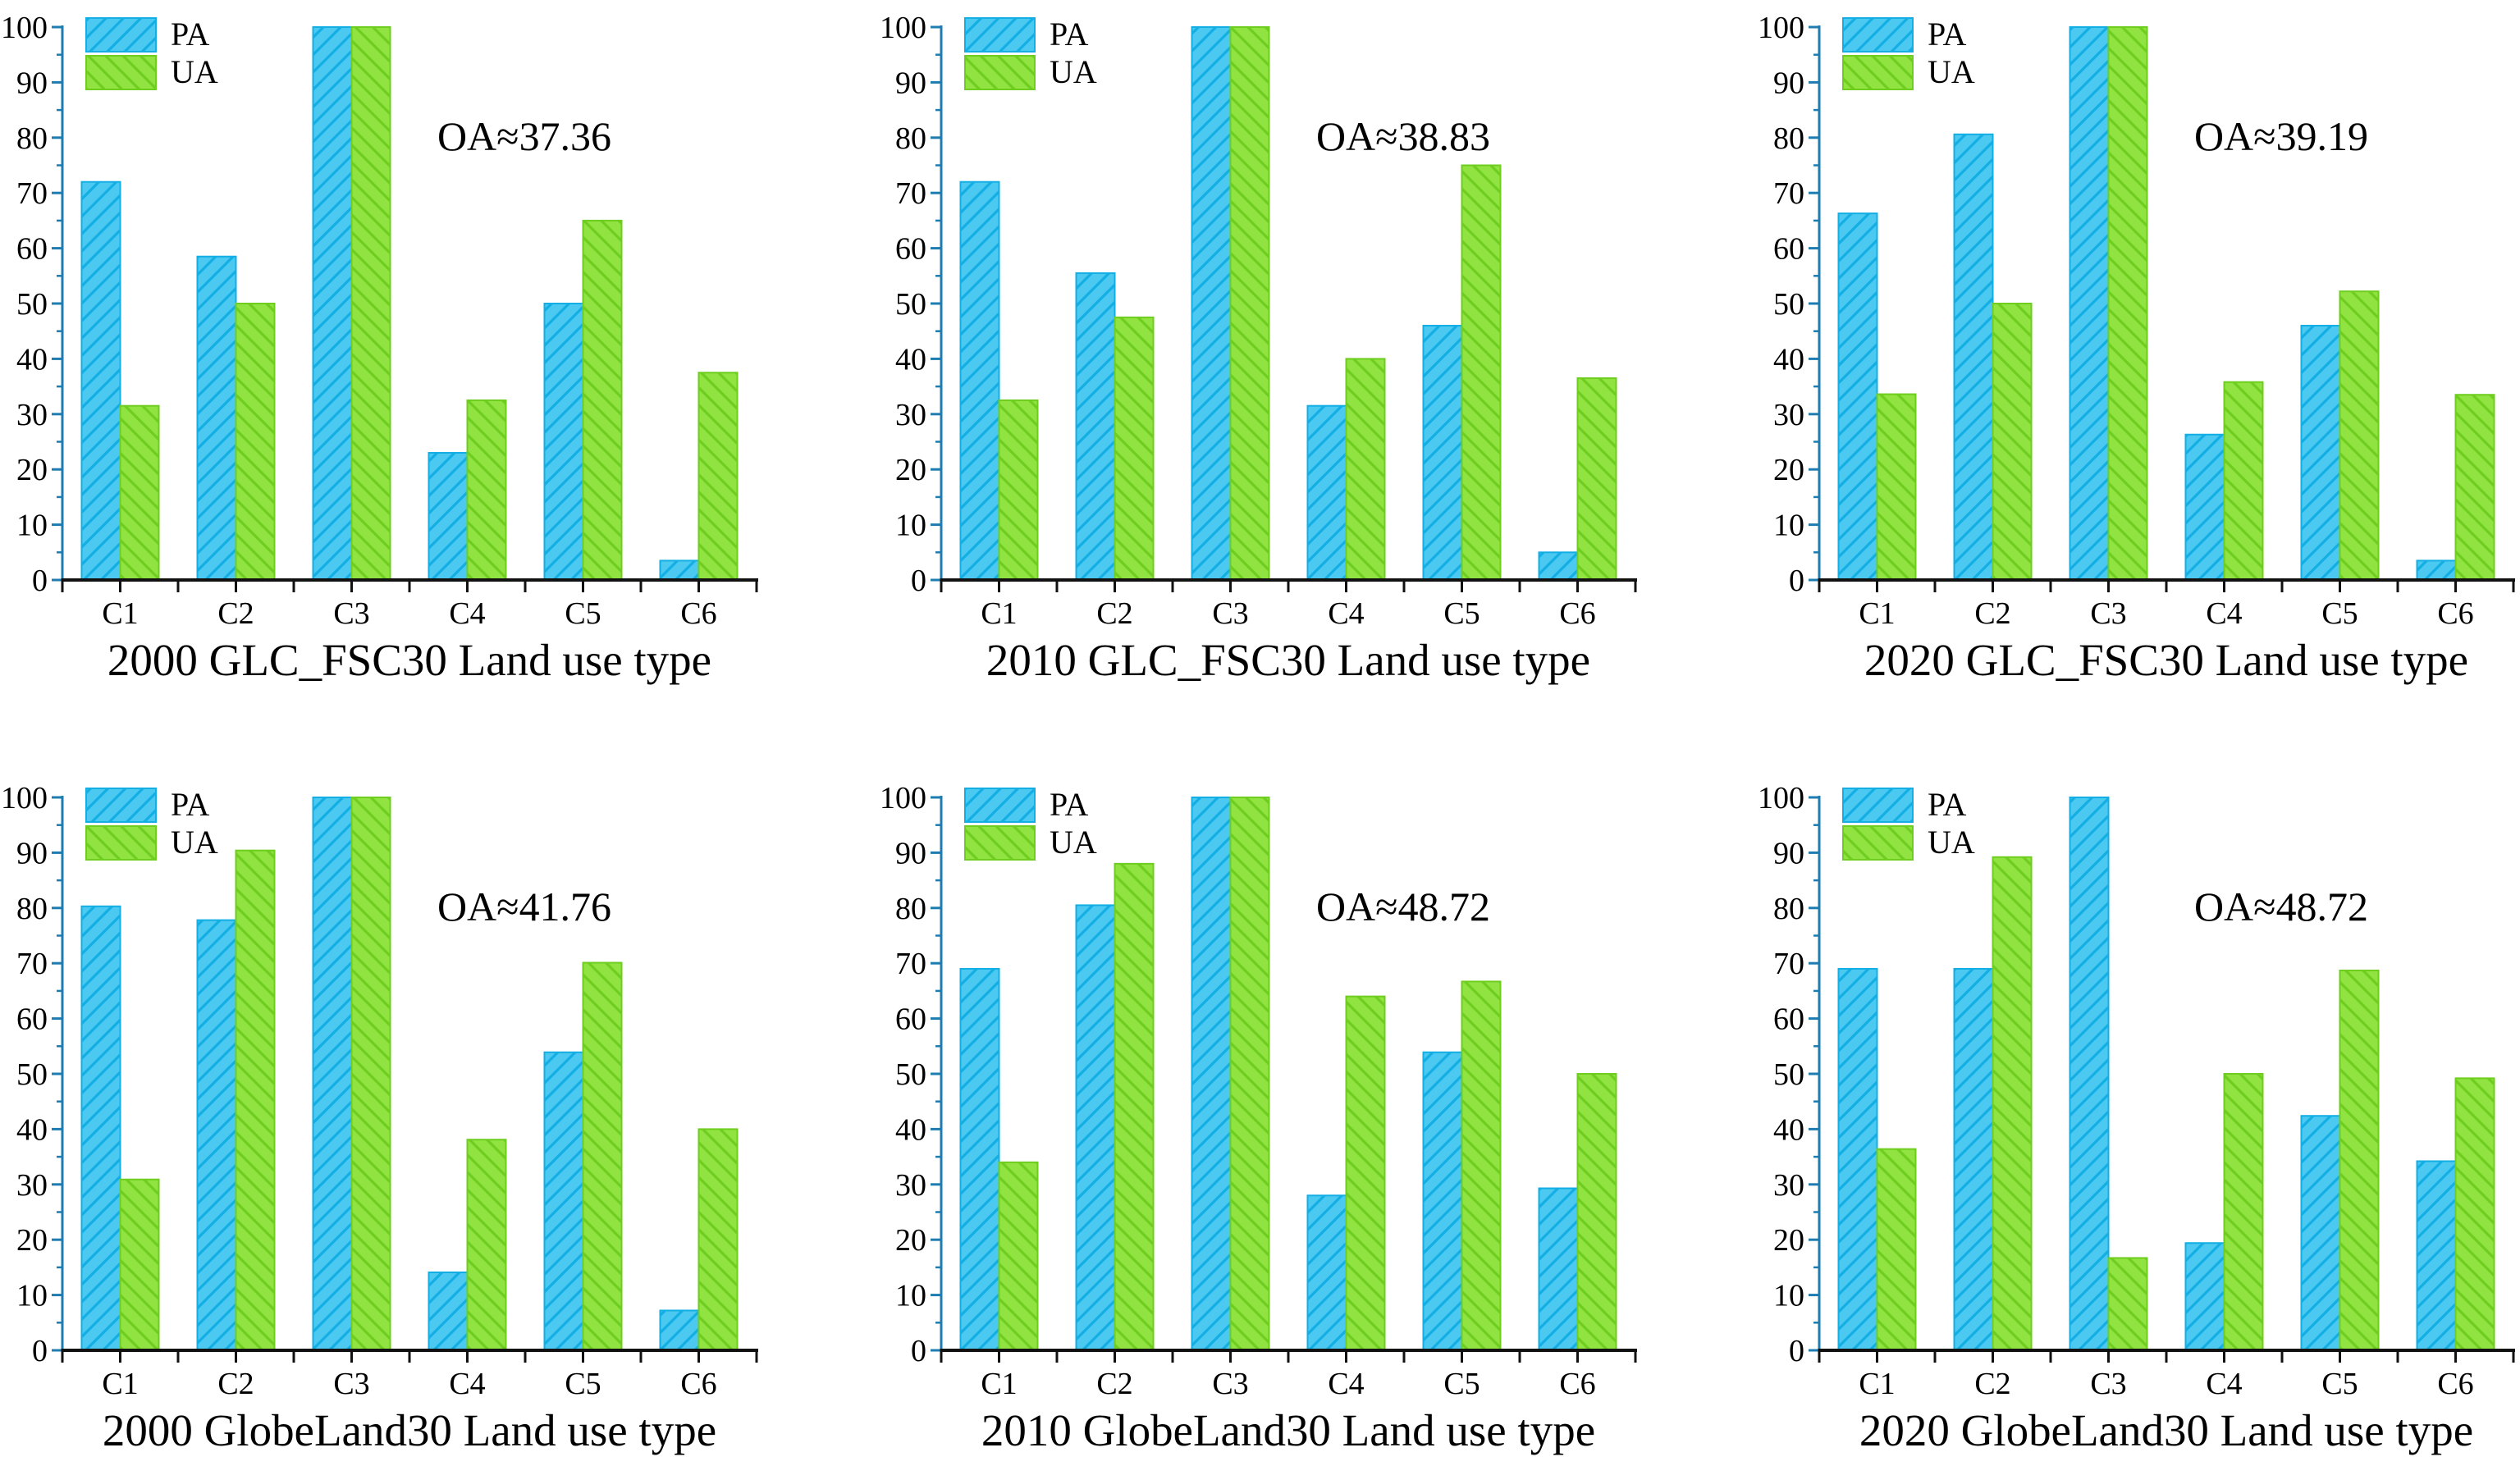 The height and width of the screenshot is (1475, 2520). I want to click on bar-ua-c3, so click(2127, 1304).